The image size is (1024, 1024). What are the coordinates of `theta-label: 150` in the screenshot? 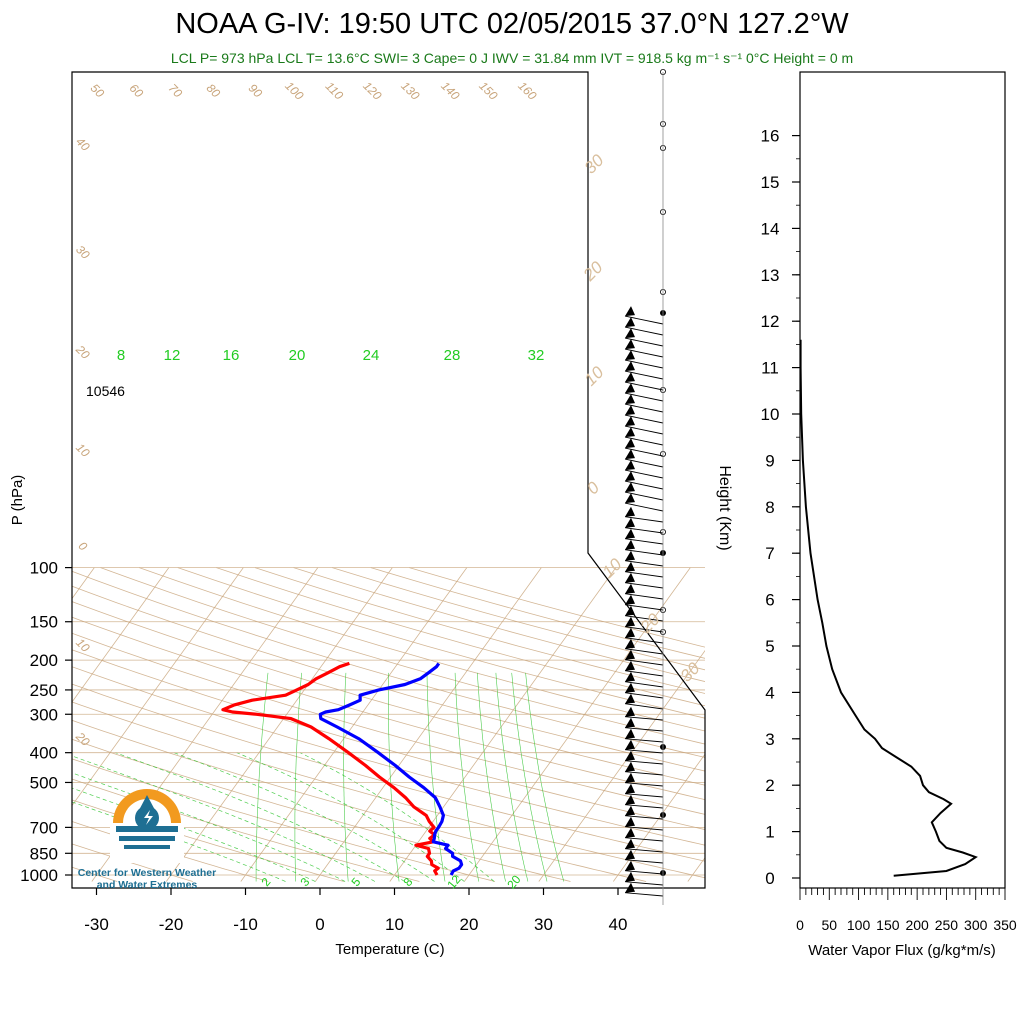 It's located at (488, 91).